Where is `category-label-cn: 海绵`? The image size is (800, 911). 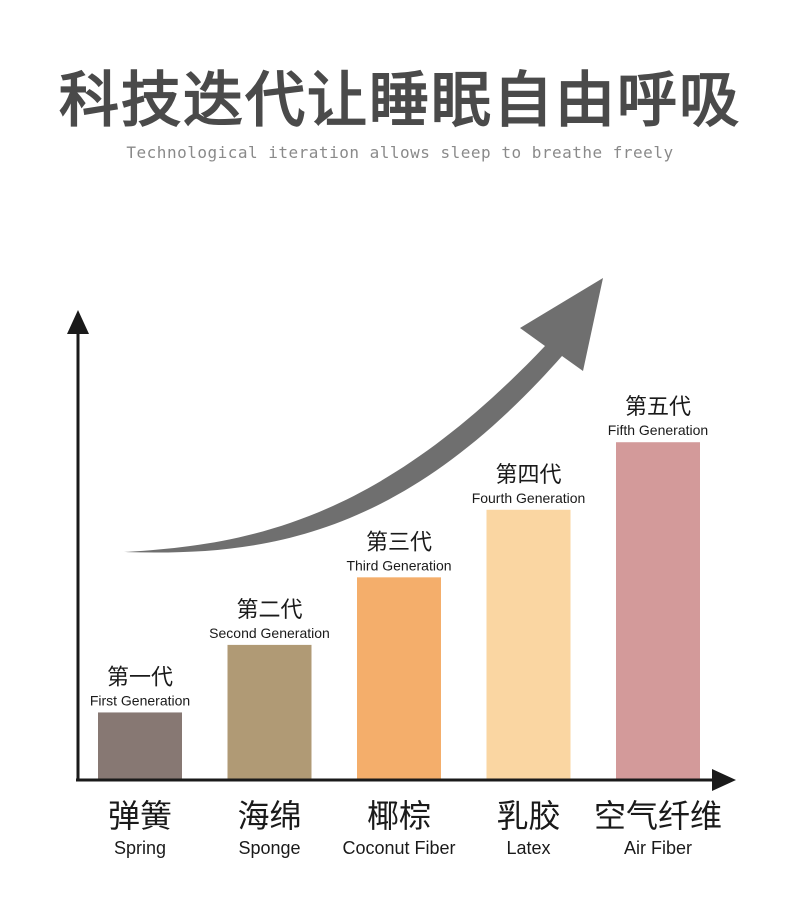
category-label-cn: 海绵 is located at coordinates (269, 816).